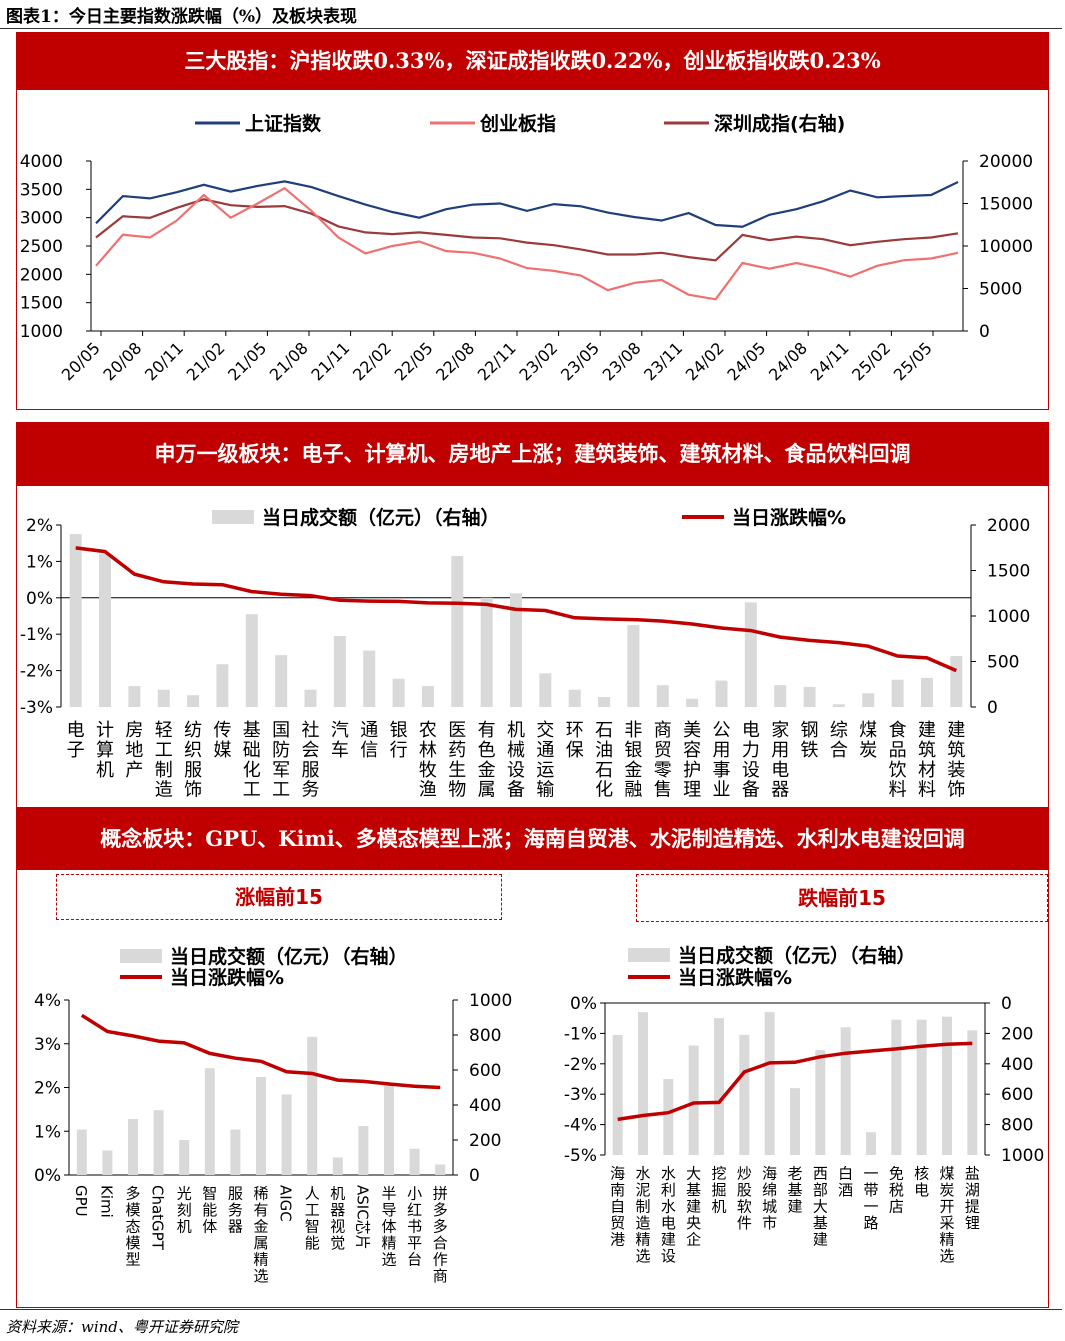 The image size is (1065, 1341). What do you see at coordinates (252, 760) in the screenshot?
I see `x-tick-label: 基础化工` at bounding box center [252, 760].